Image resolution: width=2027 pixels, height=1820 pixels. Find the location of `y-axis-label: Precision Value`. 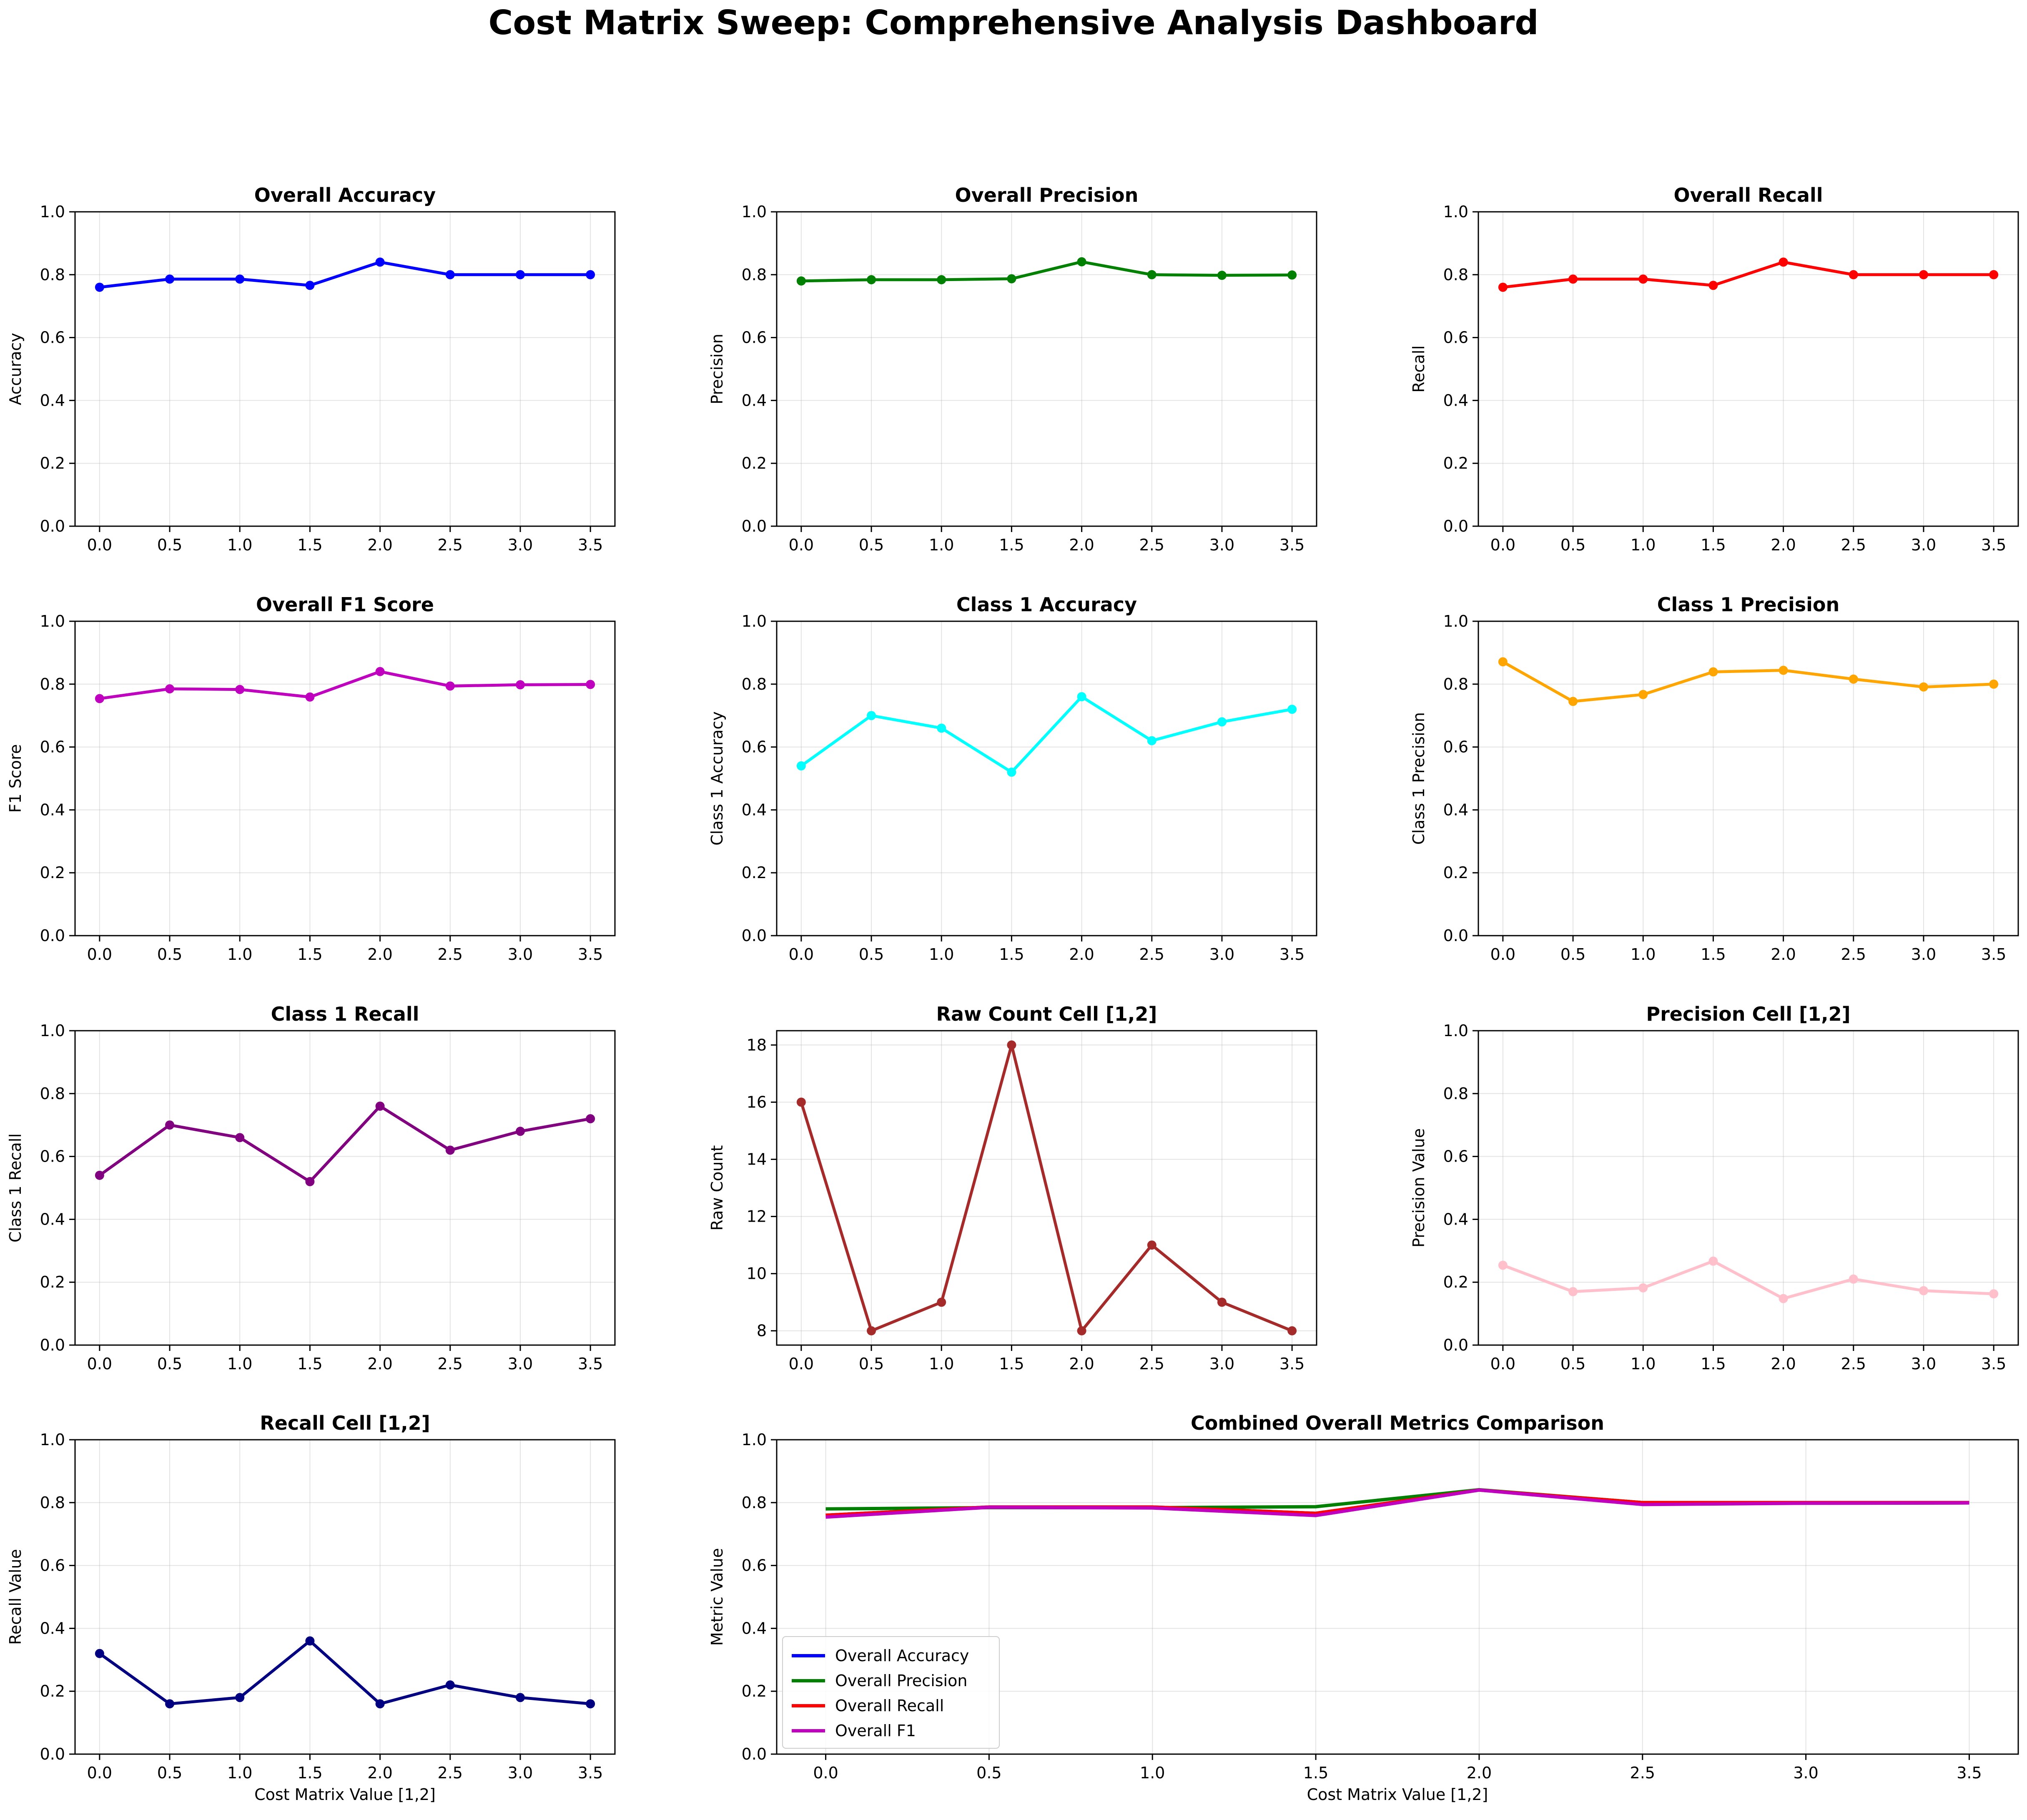

y-axis-label: Precision Value is located at coordinates (1419, 1188).